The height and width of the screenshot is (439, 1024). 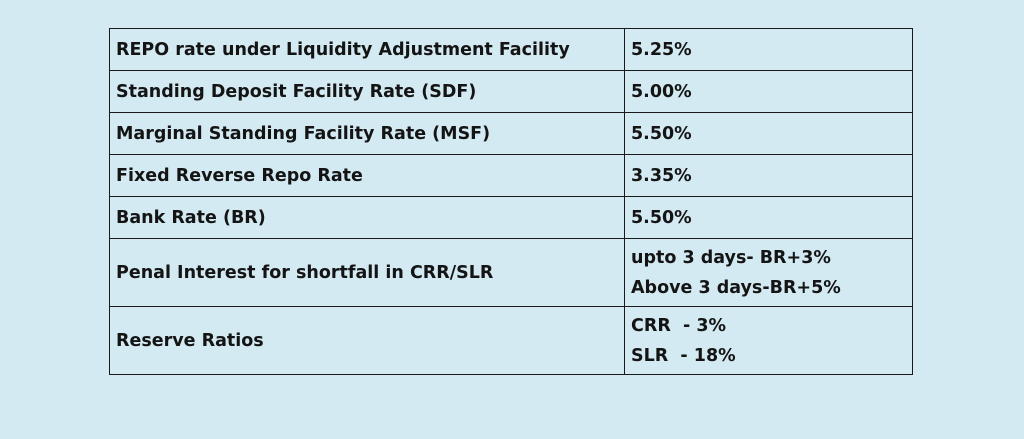 I want to click on rate-label: Standing Deposit Facility Rate (SDF), so click(x=367, y=91).